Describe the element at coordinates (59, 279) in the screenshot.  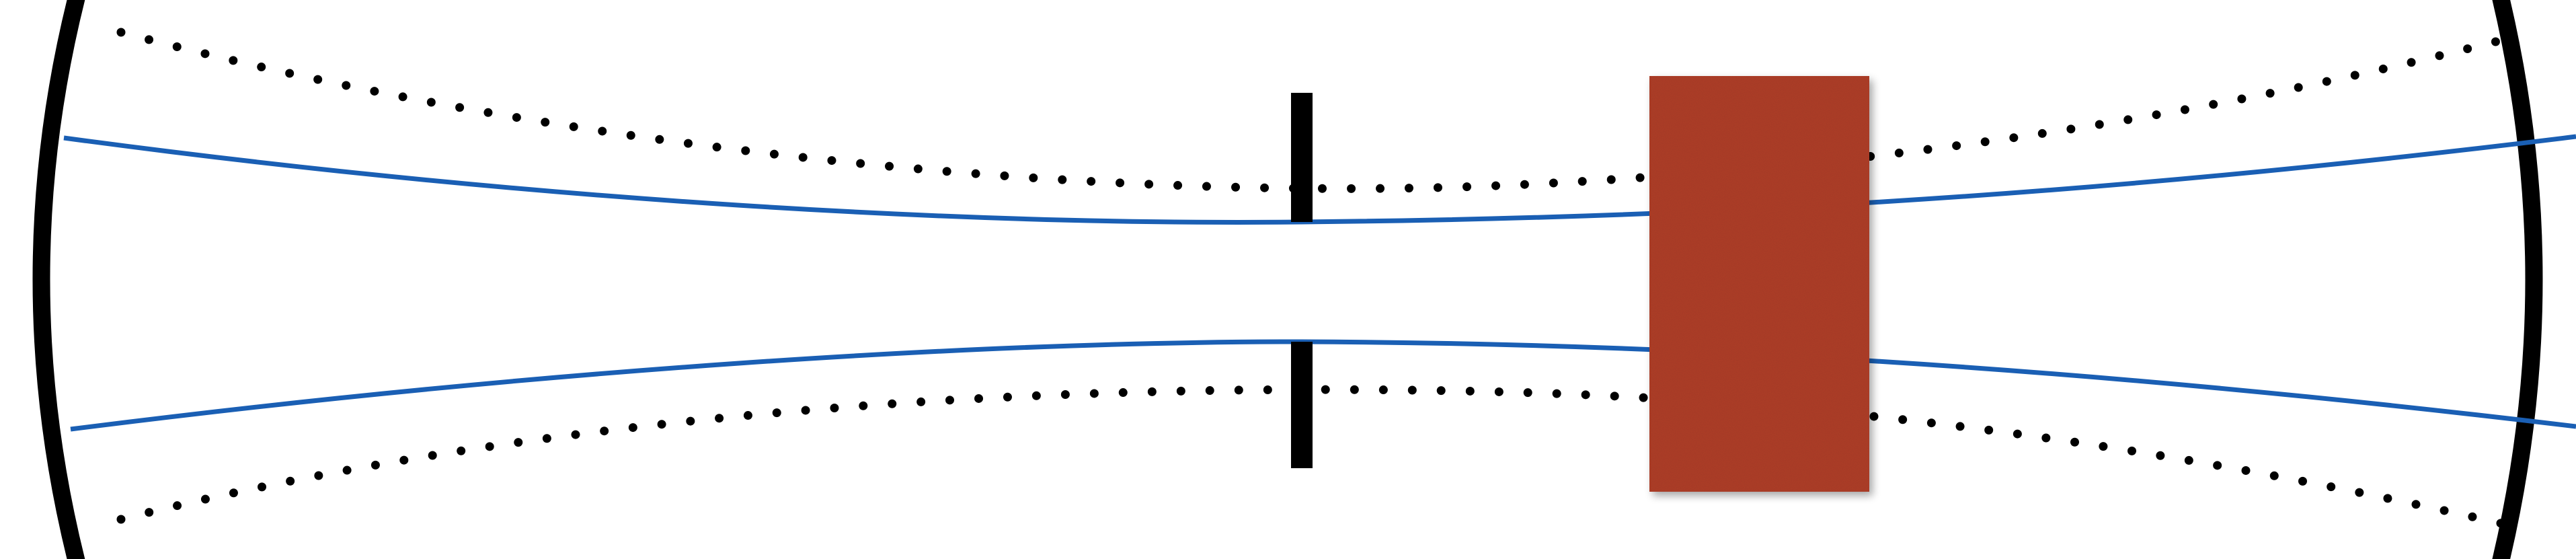
I see `left-curved-mirror` at that location.